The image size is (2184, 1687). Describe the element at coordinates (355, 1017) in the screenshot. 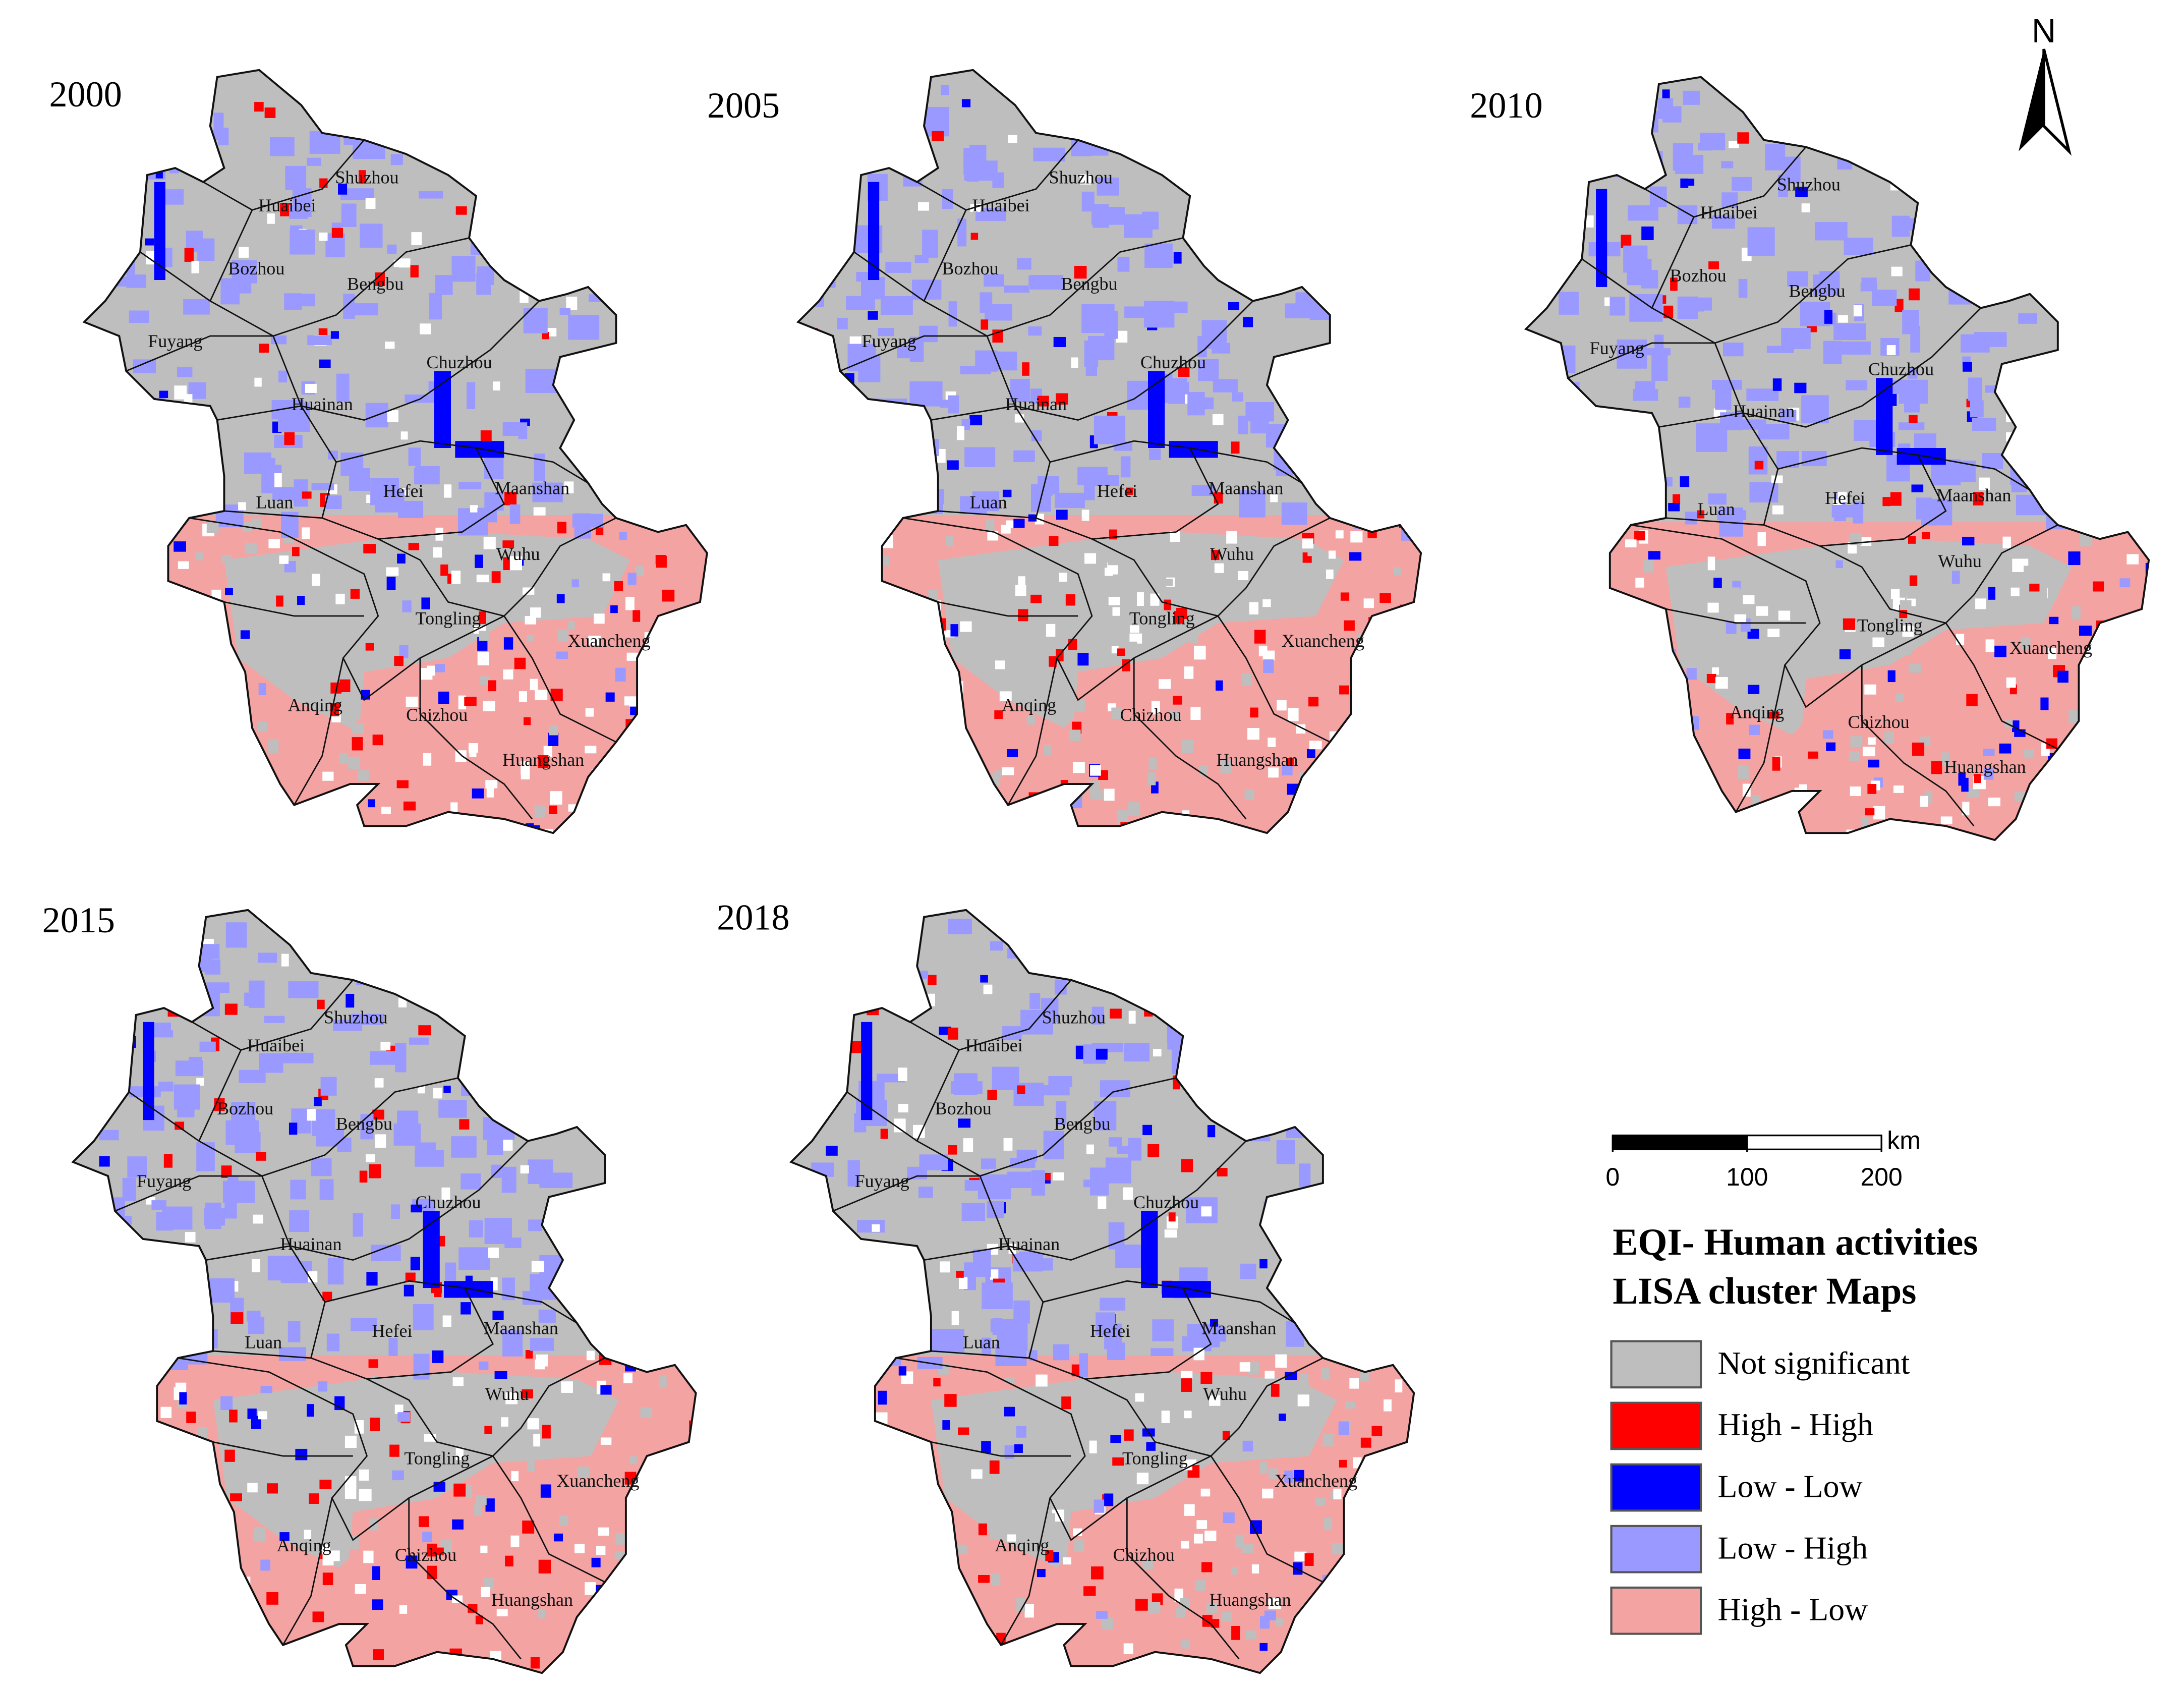

I see `city-label: Shuzhou` at that location.